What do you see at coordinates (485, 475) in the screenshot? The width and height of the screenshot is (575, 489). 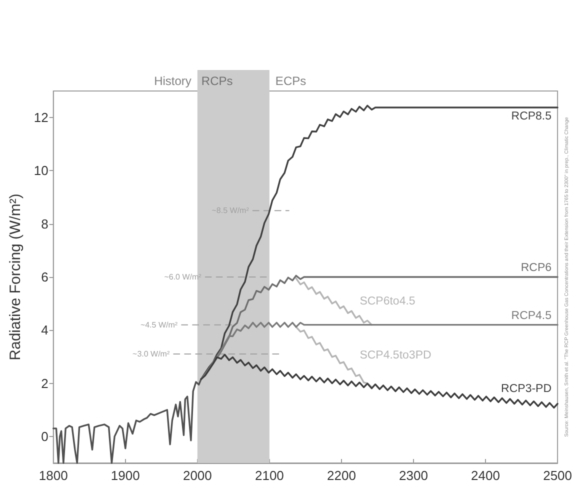 I see `x-tick-label: 2400` at bounding box center [485, 475].